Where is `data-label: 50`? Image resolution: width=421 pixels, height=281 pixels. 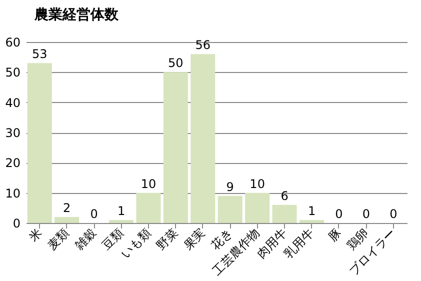 data-label: 50 is located at coordinates (176, 63).